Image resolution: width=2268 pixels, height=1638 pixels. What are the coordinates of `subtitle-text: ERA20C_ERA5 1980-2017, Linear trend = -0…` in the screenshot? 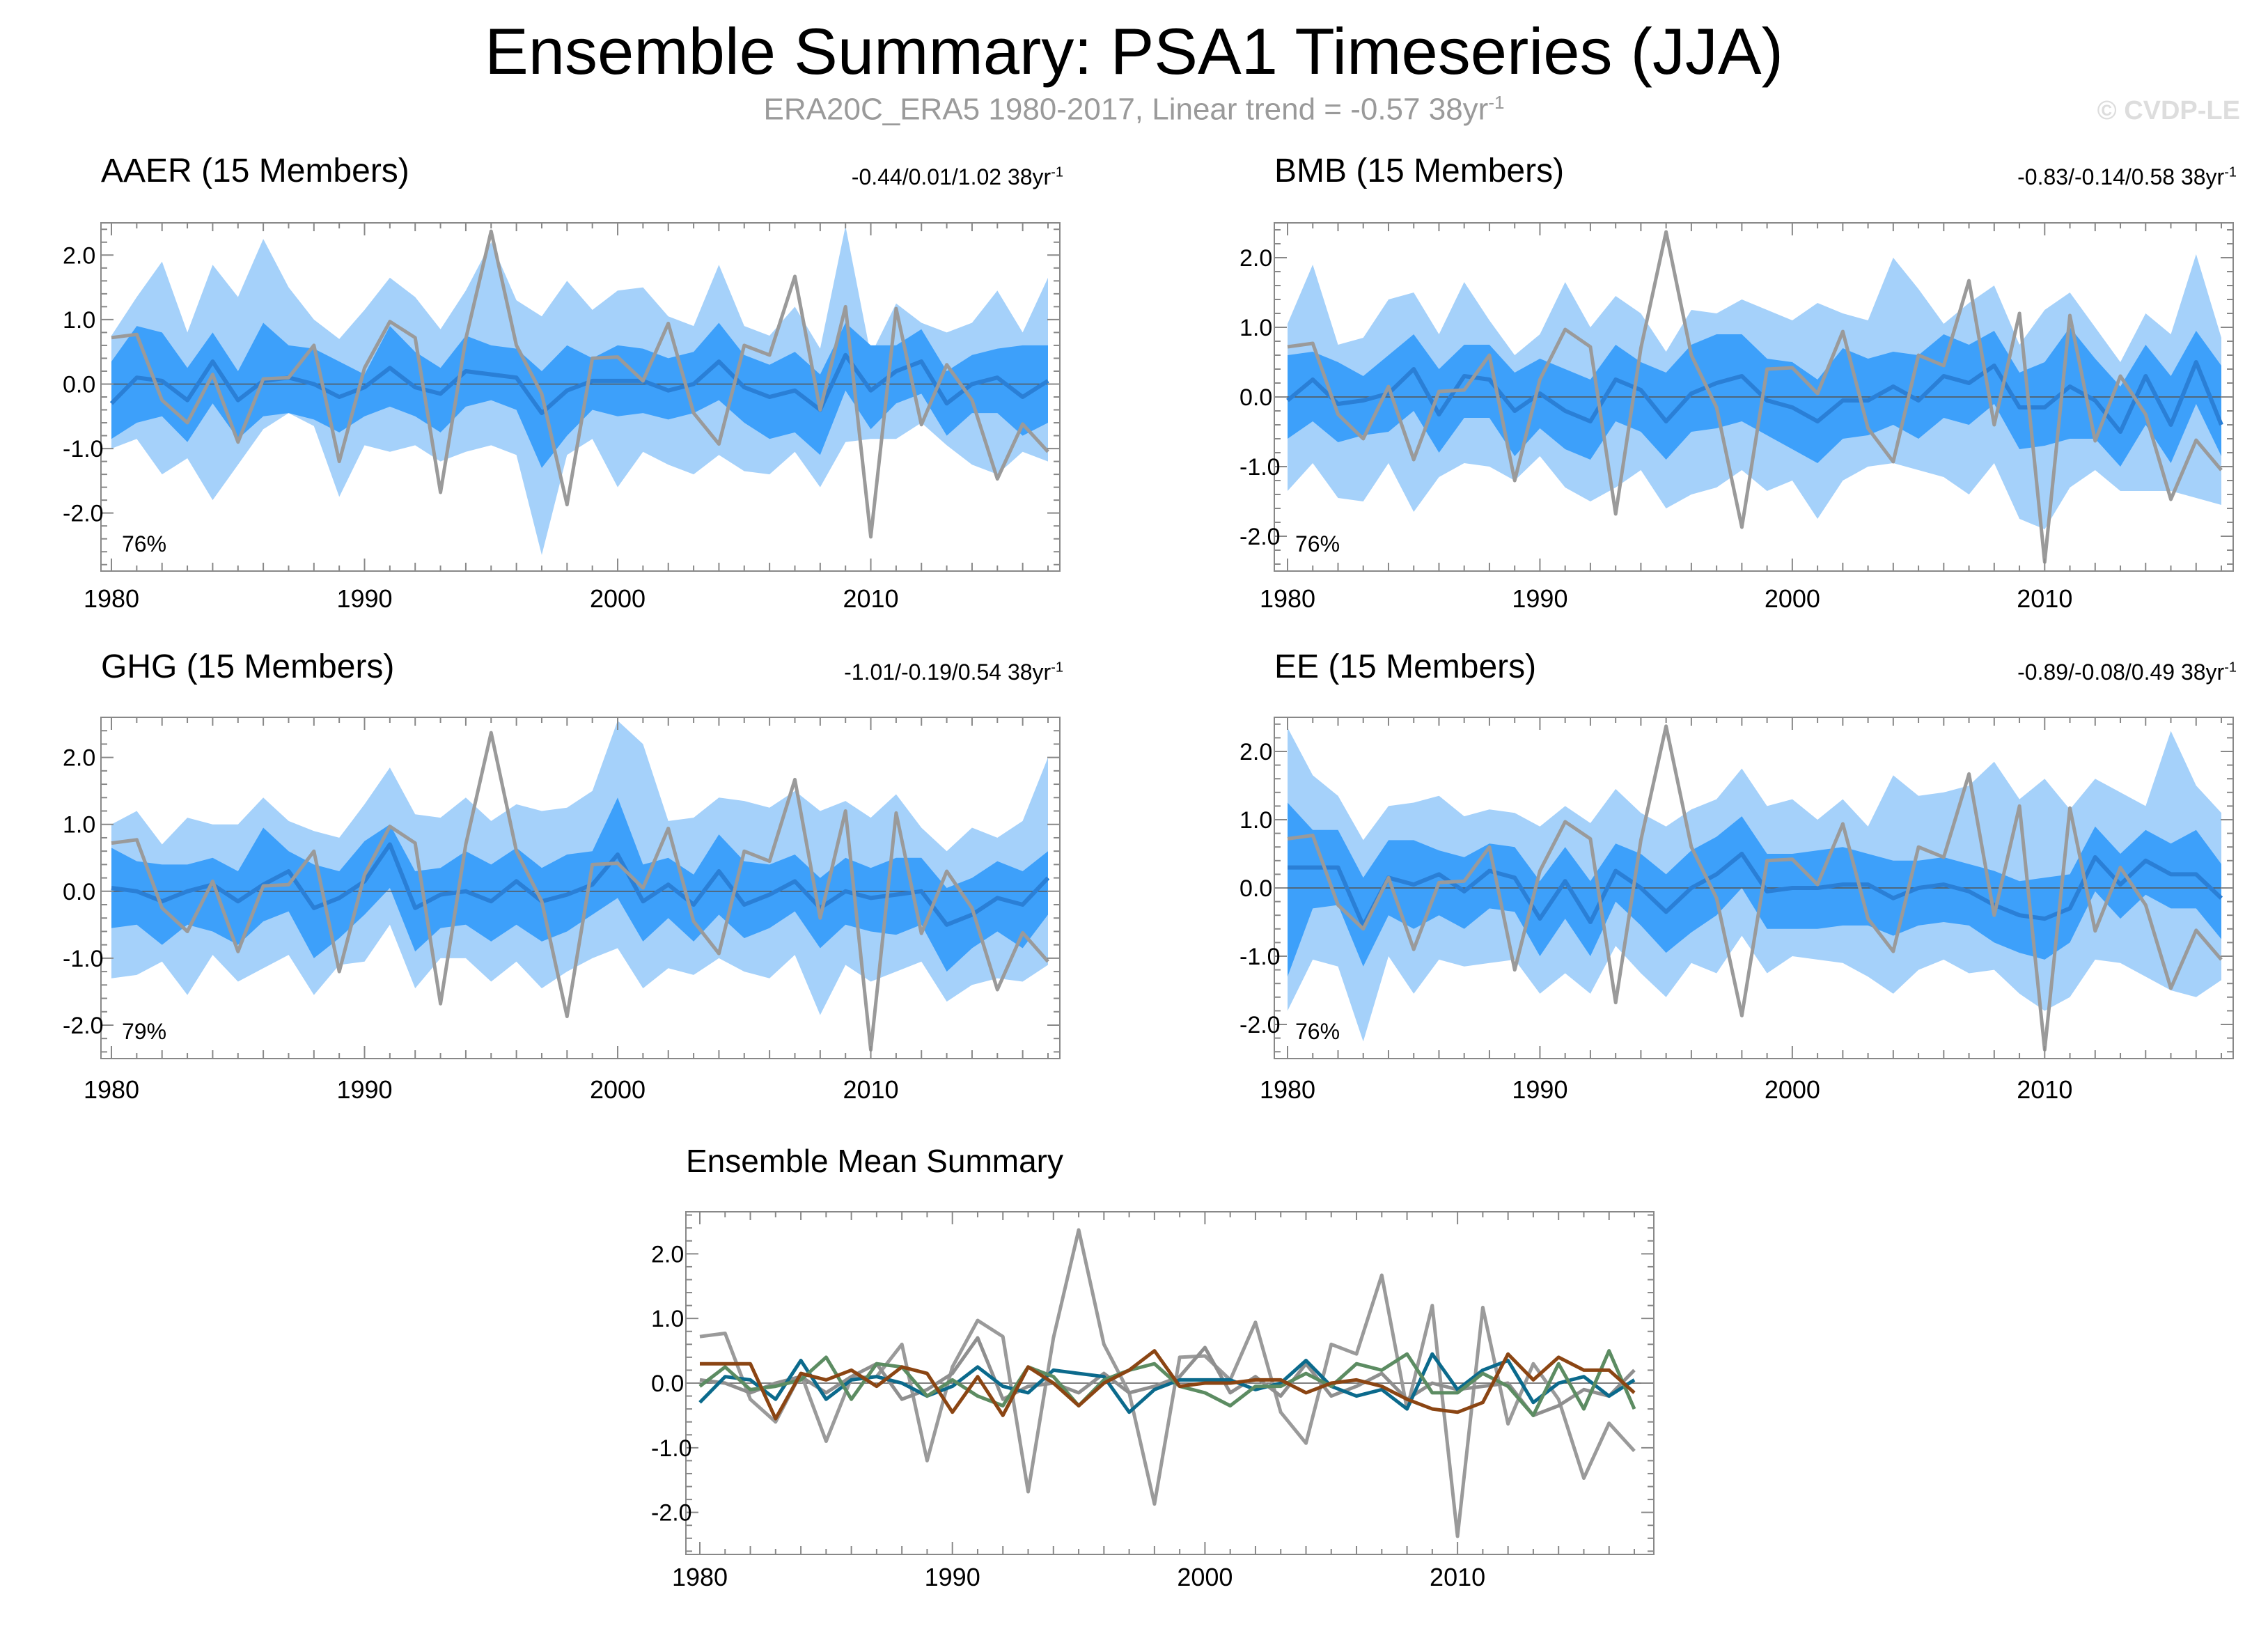 It's located at (1126, 109).